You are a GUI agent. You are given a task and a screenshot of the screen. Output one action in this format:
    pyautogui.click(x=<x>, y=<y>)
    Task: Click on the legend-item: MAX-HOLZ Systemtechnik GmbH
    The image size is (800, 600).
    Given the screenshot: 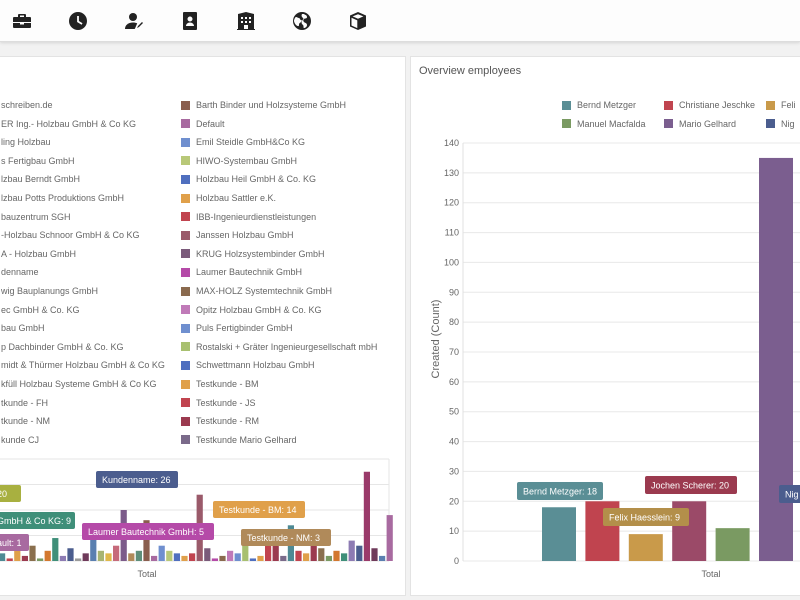 What is the action you would take?
    pyautogui.click(x=256, y=291)
    